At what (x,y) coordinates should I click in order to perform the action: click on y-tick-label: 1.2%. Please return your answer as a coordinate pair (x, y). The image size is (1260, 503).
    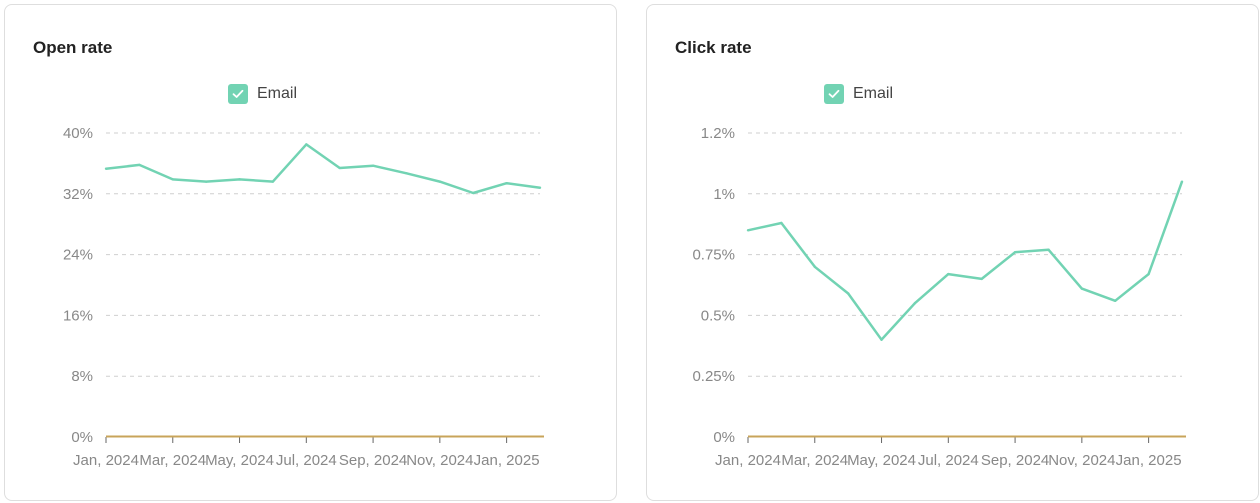
    Looking at the image, I should click on (718, 133).